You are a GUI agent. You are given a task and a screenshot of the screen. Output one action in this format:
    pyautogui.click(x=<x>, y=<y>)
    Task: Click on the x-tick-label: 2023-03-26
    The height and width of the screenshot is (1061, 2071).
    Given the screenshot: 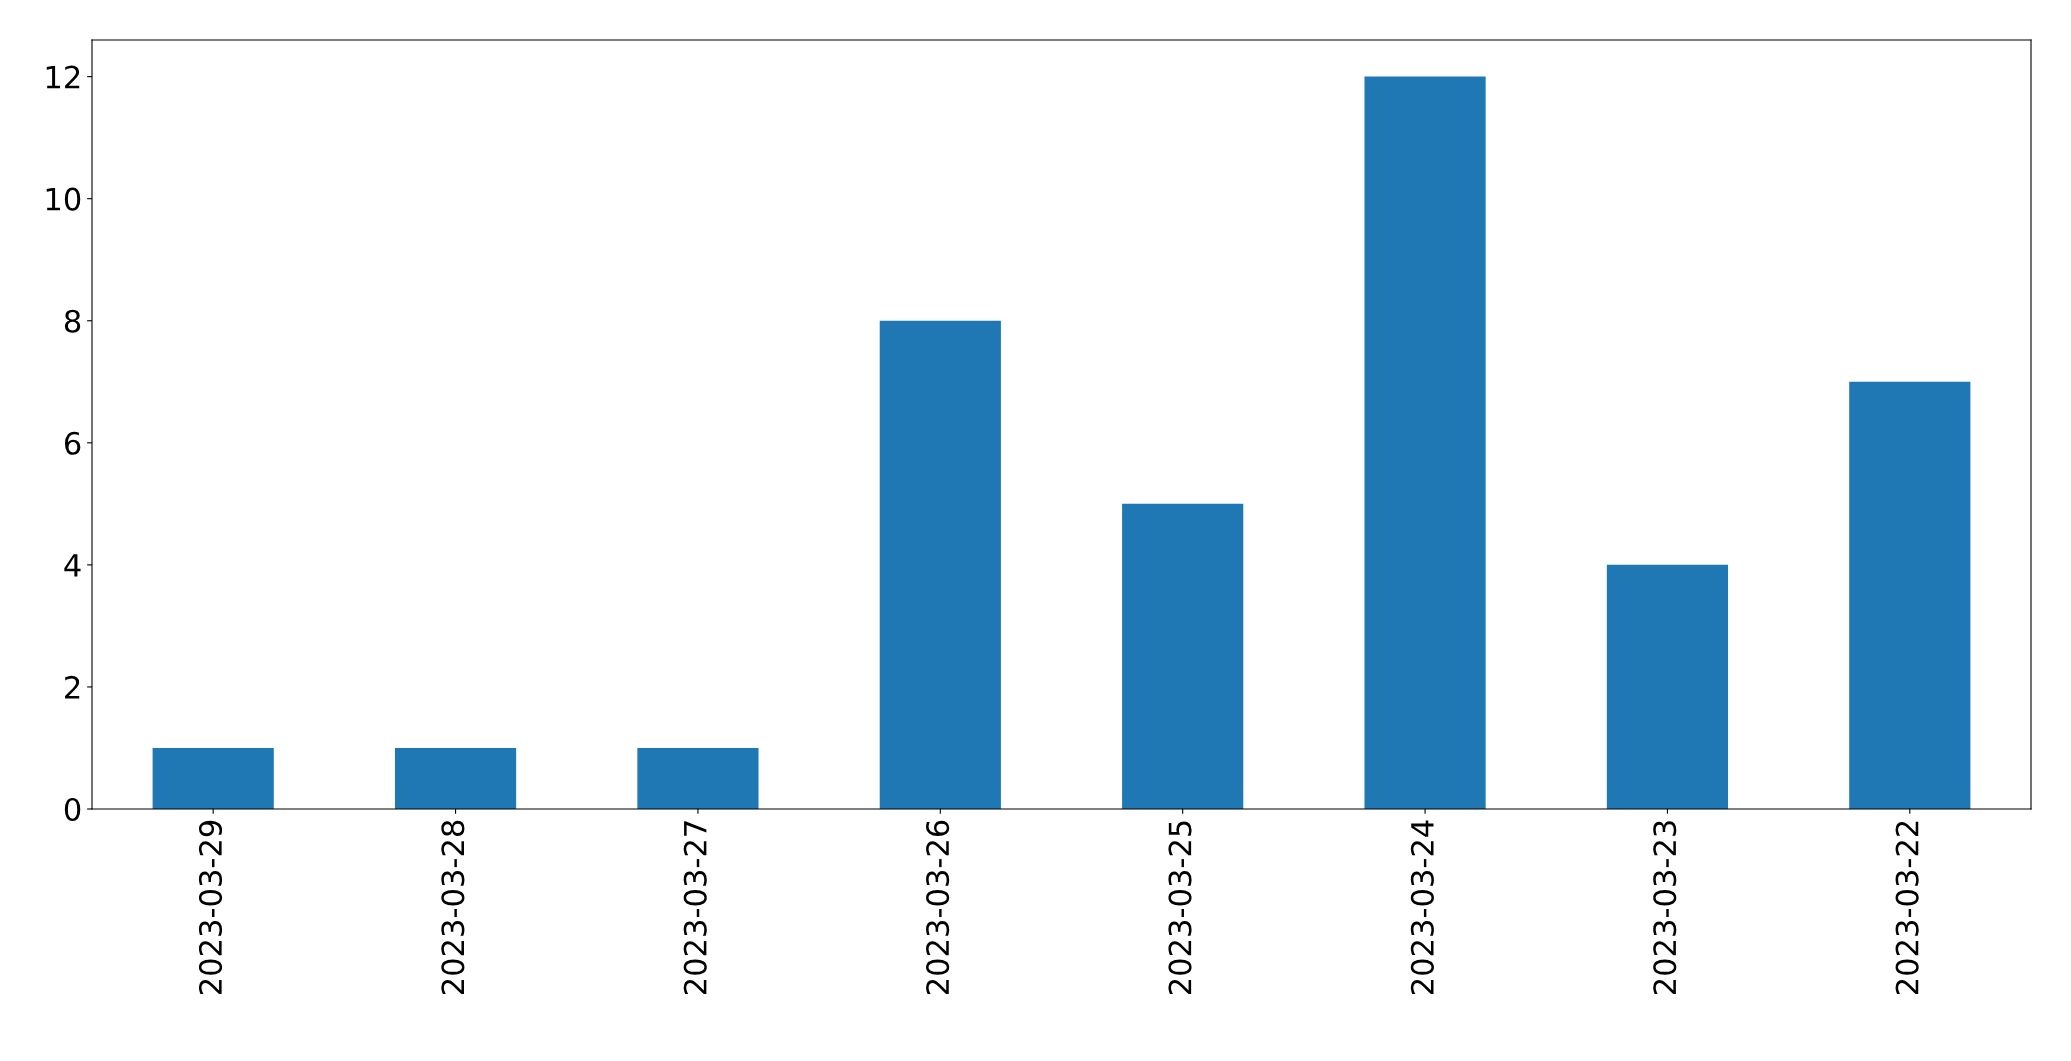 What is the action you would take?
    pyautogui.click(x=938, y=907)
    